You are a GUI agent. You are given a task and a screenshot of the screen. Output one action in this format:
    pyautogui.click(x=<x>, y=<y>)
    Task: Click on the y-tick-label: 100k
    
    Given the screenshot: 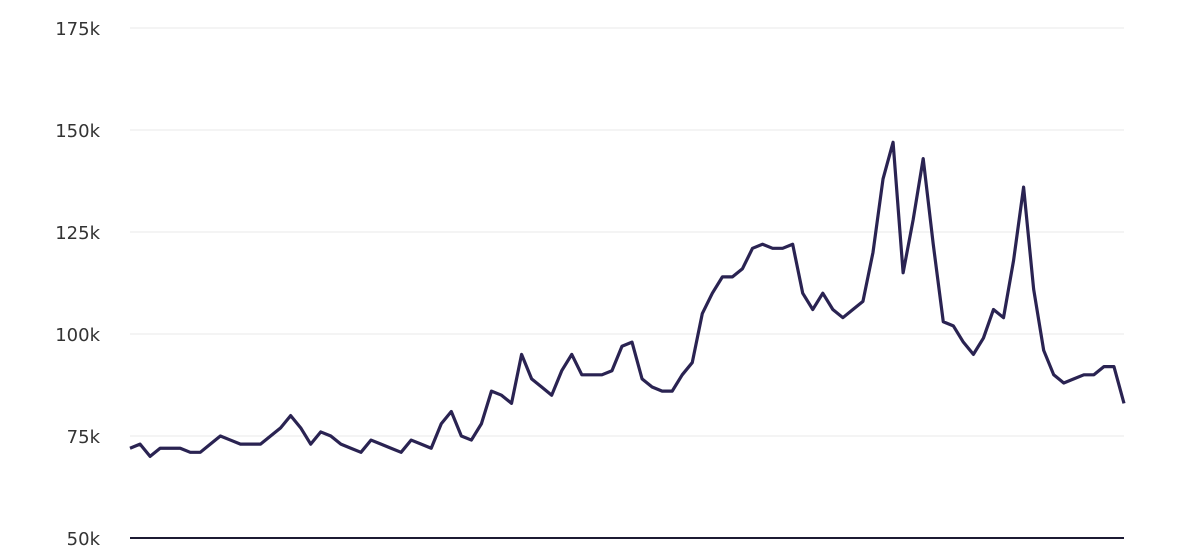 What is the action you would take?
    pyautogui.click(x=77, y=335)
    